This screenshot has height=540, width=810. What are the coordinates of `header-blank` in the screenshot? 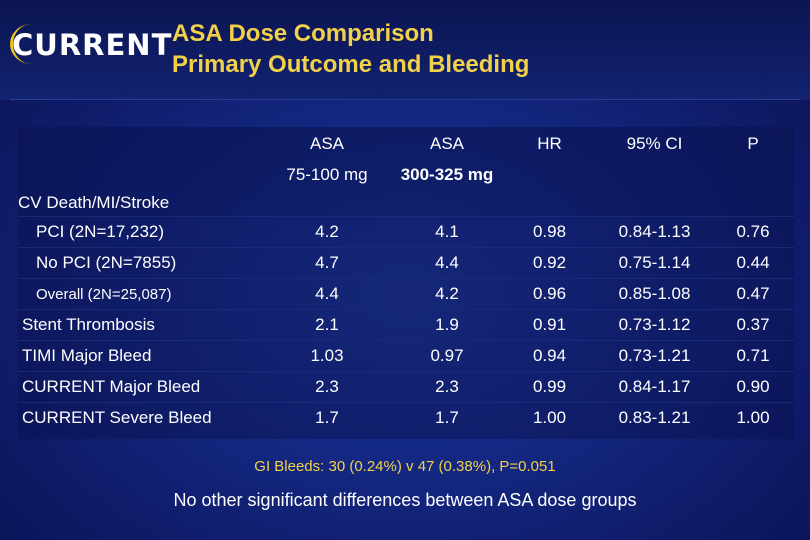 It's located at (140, 144).